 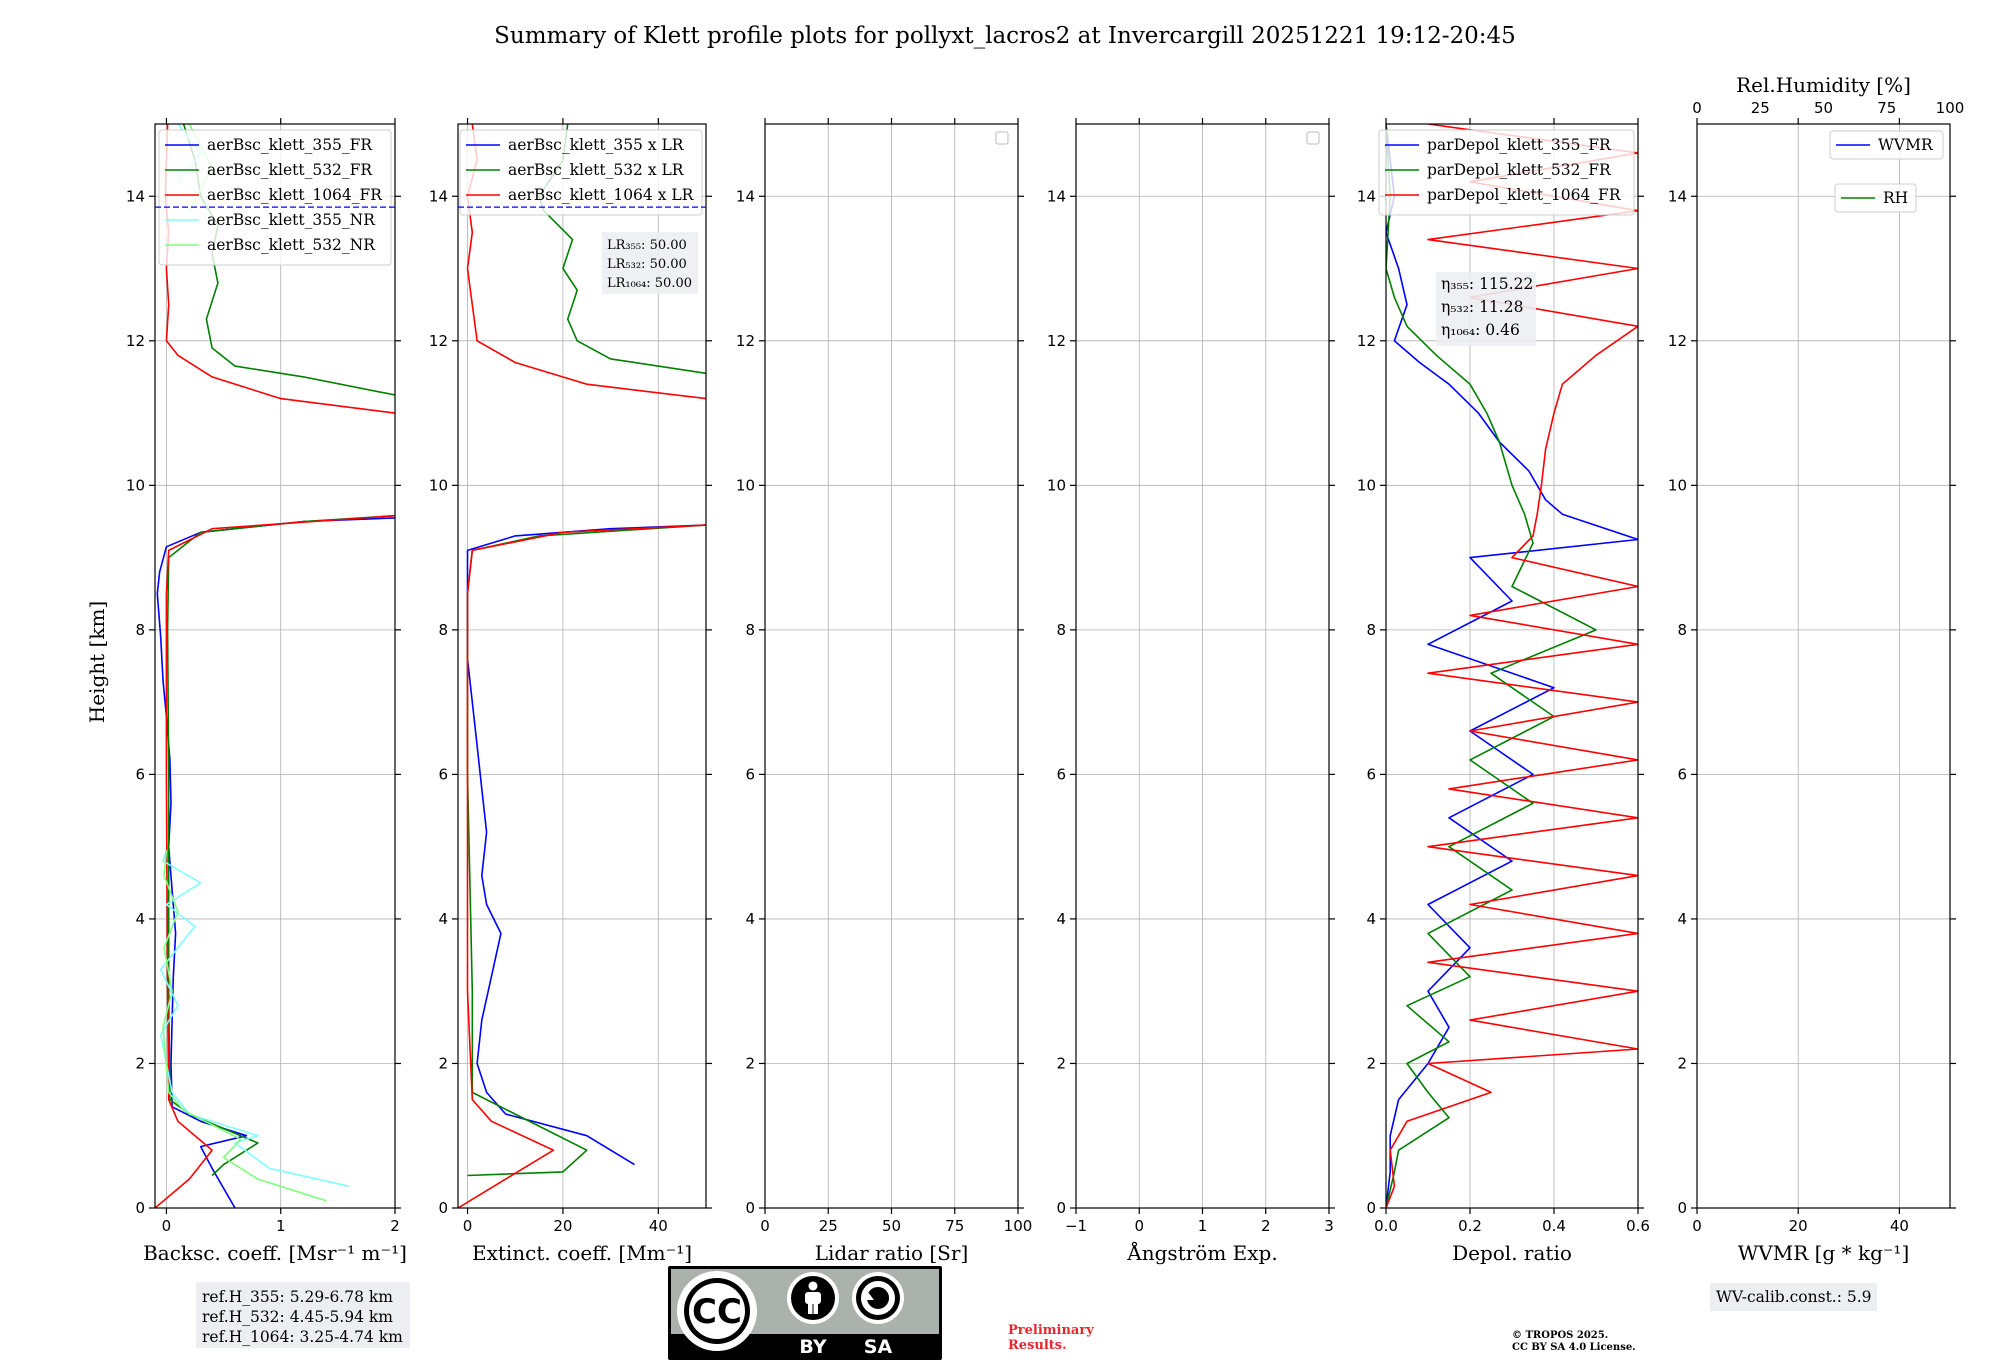 I want to click on x-tick-label: 100, so click(x=1018, y=1226).